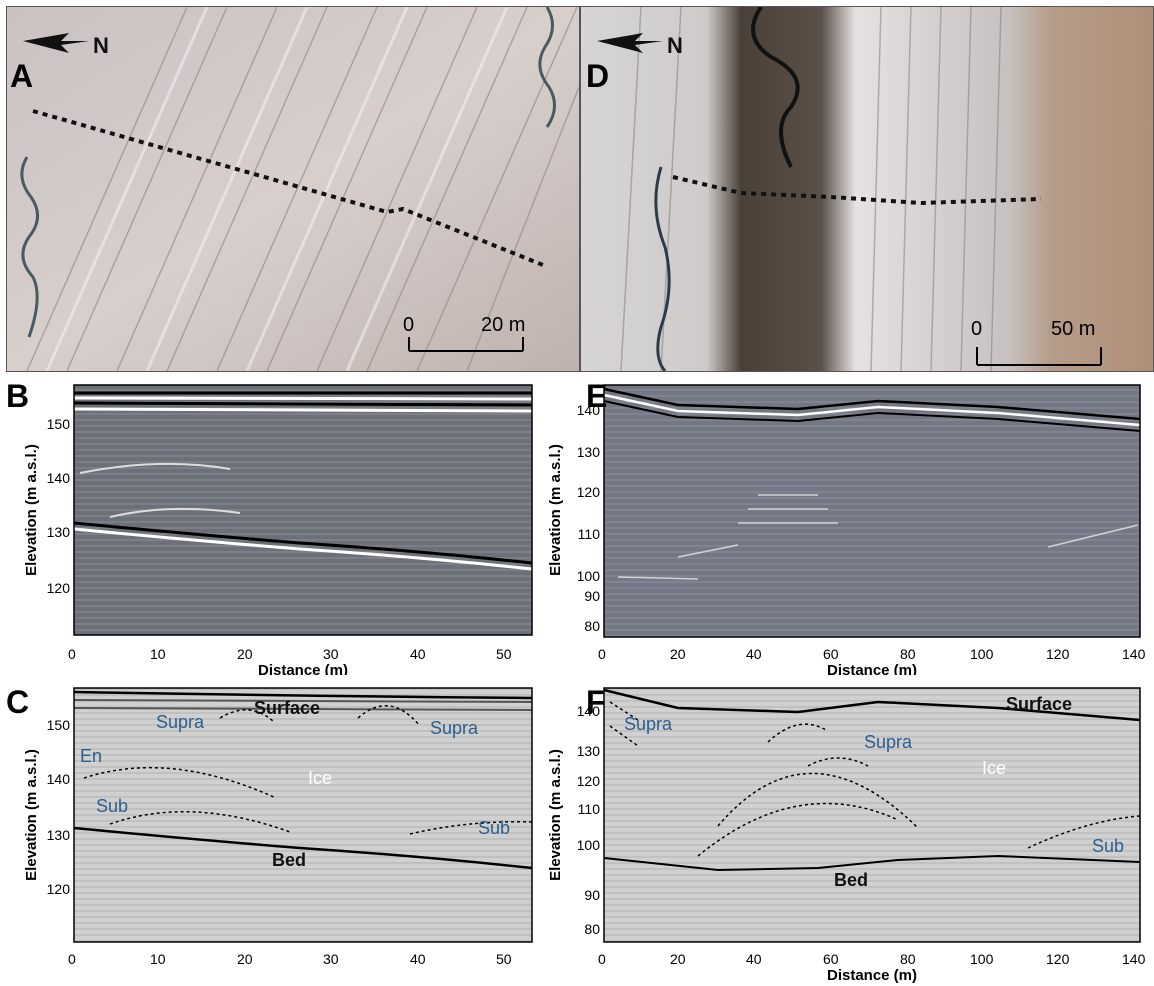  Describe the element at coordinates (494, 828) in the screenshot. I see `label-sub-c-2: Sub` at that location.